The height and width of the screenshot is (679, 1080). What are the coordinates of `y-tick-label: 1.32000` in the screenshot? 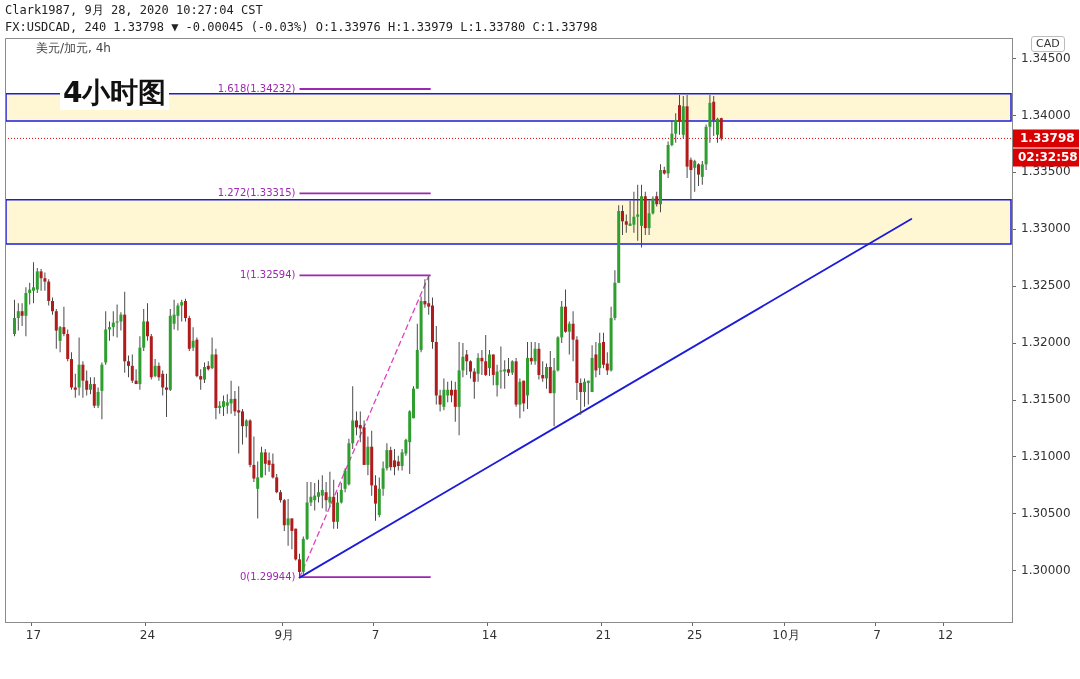 It's located at (1046, 342).